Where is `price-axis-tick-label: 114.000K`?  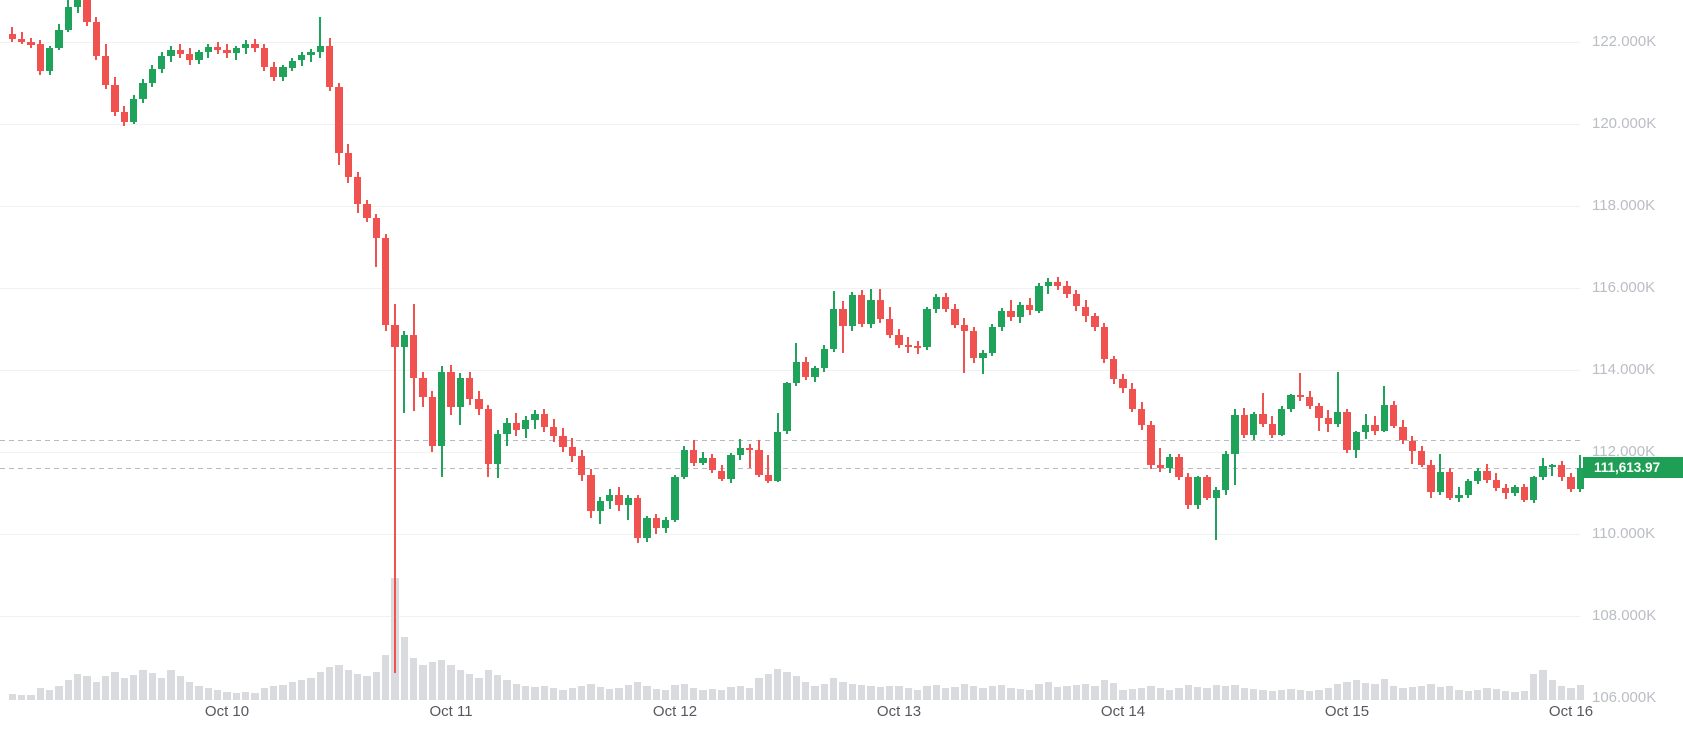 price-axis-tick-label: 114.000K is located at coordinates (1624, 369).